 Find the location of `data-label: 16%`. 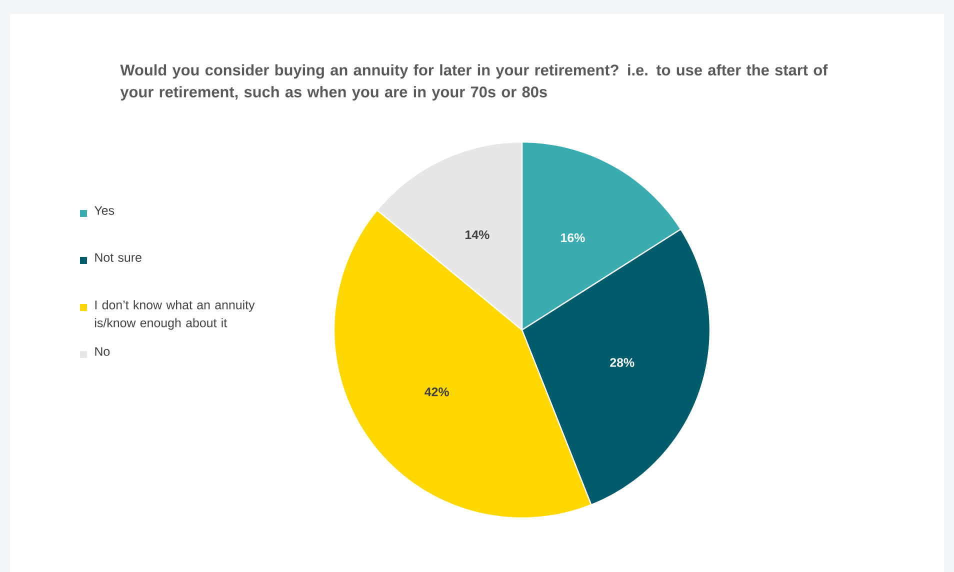

data-label: 16% is located at coordinates (573, 237).